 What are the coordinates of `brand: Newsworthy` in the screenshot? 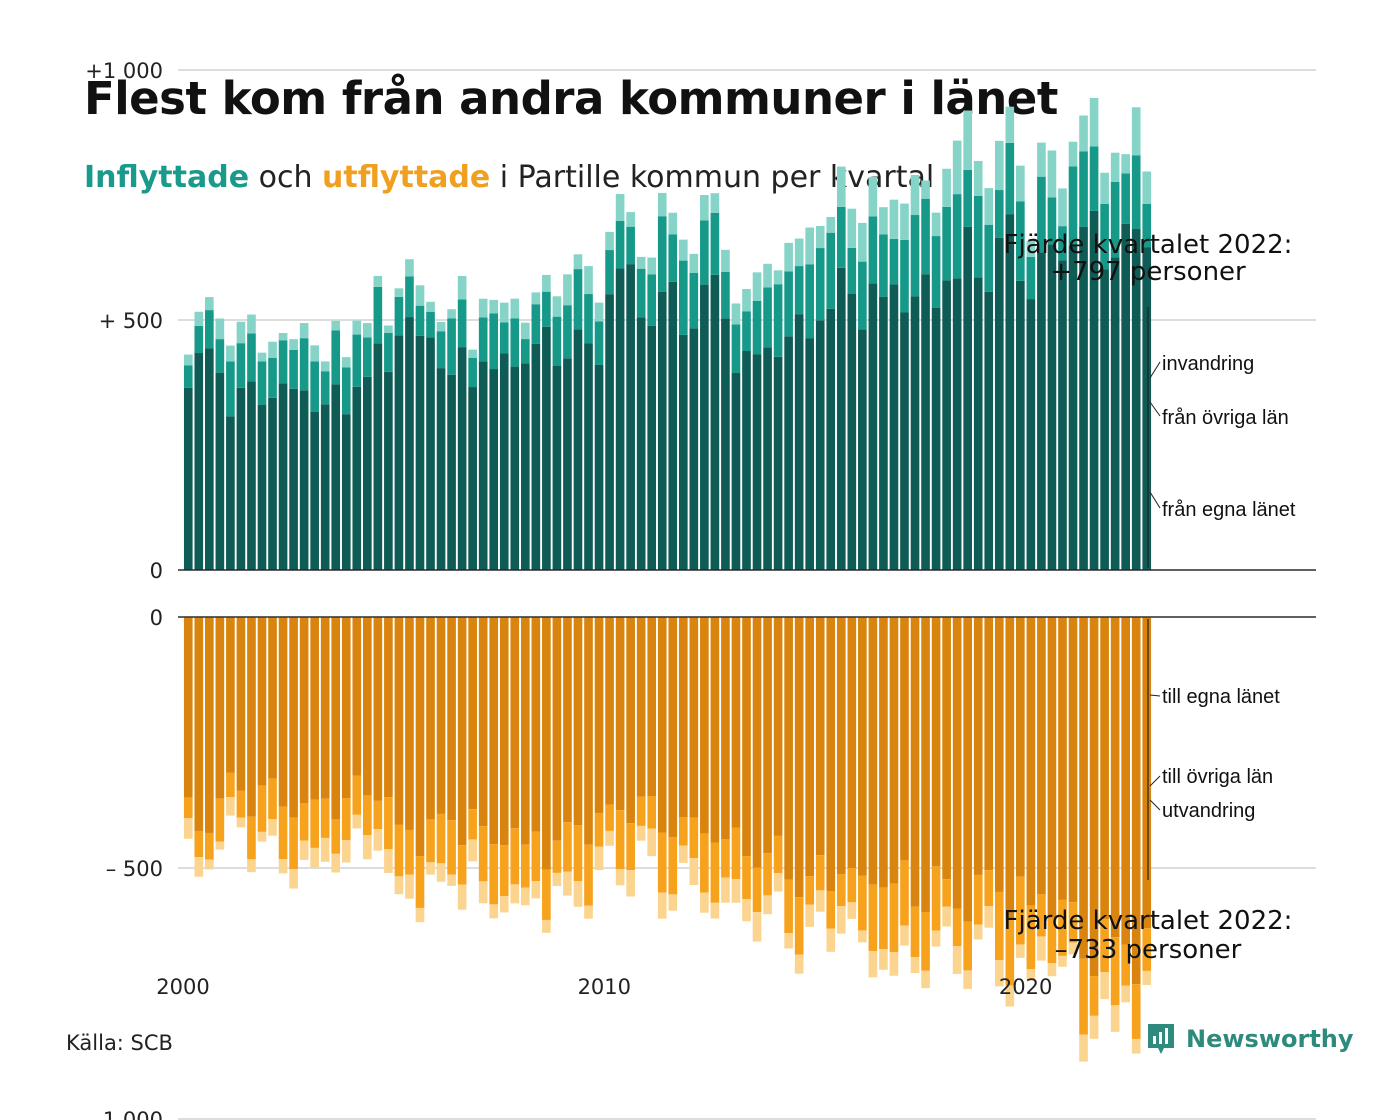 It's located at (1250, 1039).